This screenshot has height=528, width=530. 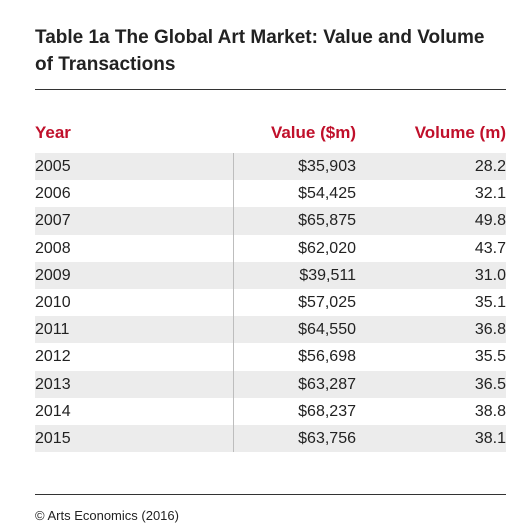 What do you see at coordinates (53, 357) in the screenshot?
I see `cell-year: 2012` at bounding box center [53, 357].